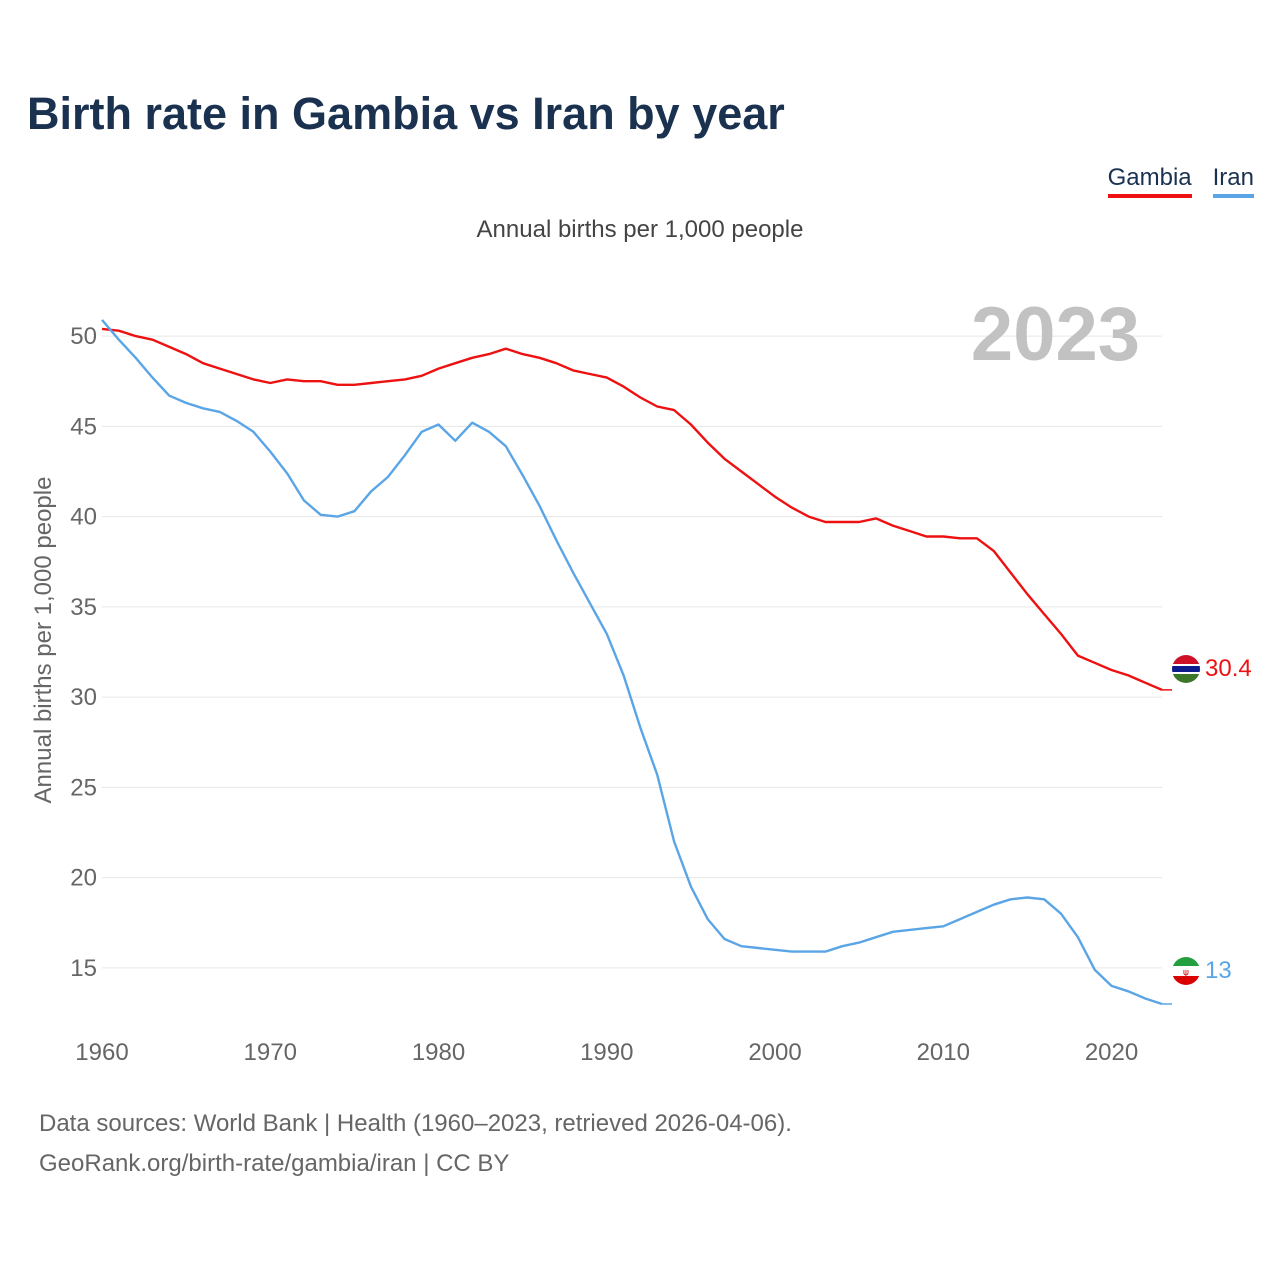  Describe the element at coordinates (1218, 970) in the screenshot. I see `iran-end-value-label: 13` at that location.